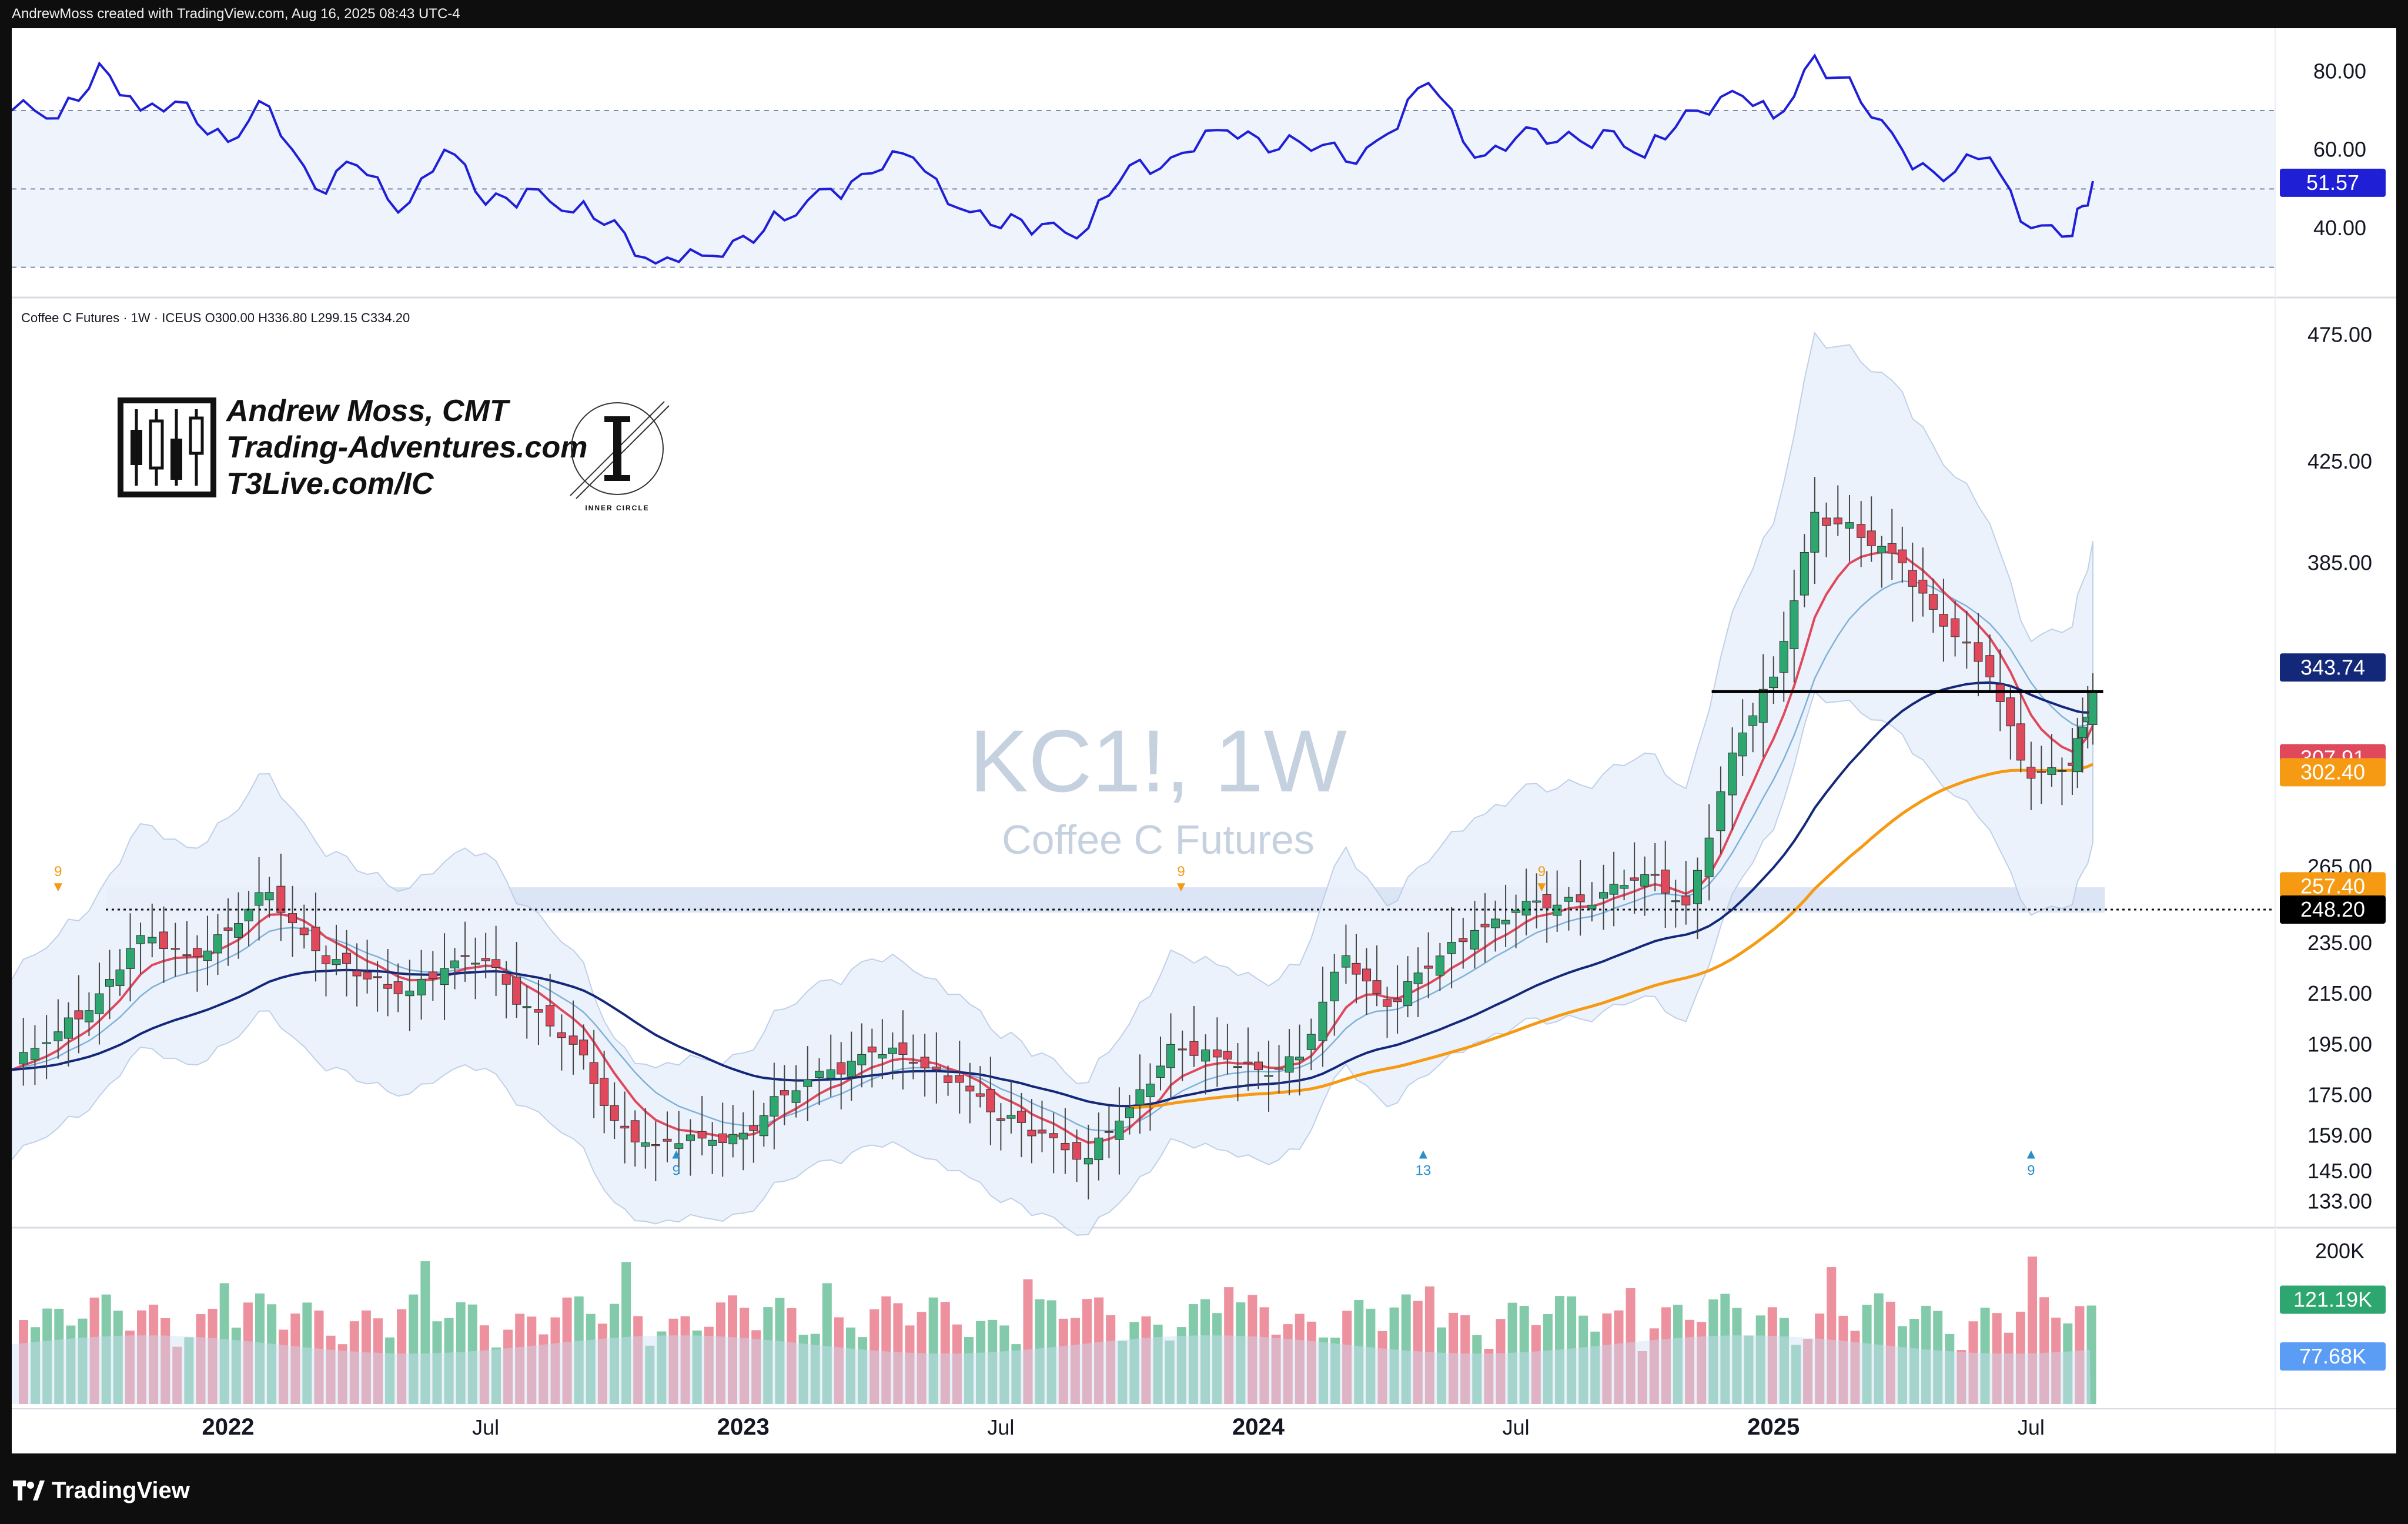 This screenshot has width=2408, height=1524. Describe the element at coordinates (2339, 1171) in the screenshot. I see `price-tick-label: 145.00` at that location.